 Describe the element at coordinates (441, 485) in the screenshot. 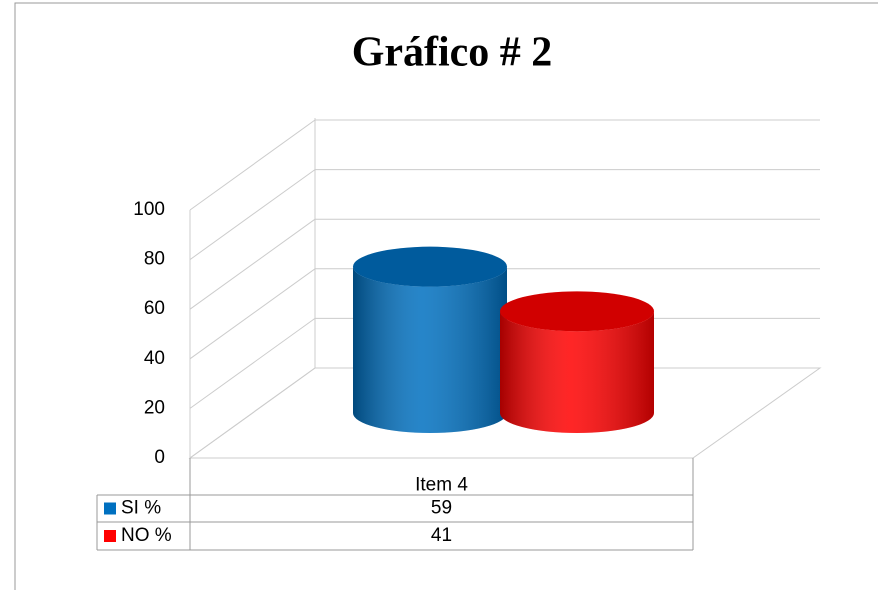

I see `x-tick-label: Item 4` at that location.